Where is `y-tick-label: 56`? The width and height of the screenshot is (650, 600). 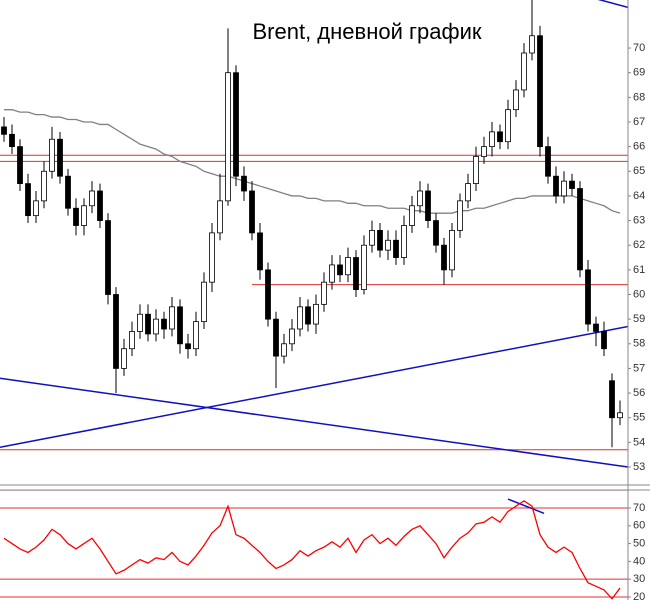
y-tick-label: 56 is located at coordinates (639, 393).